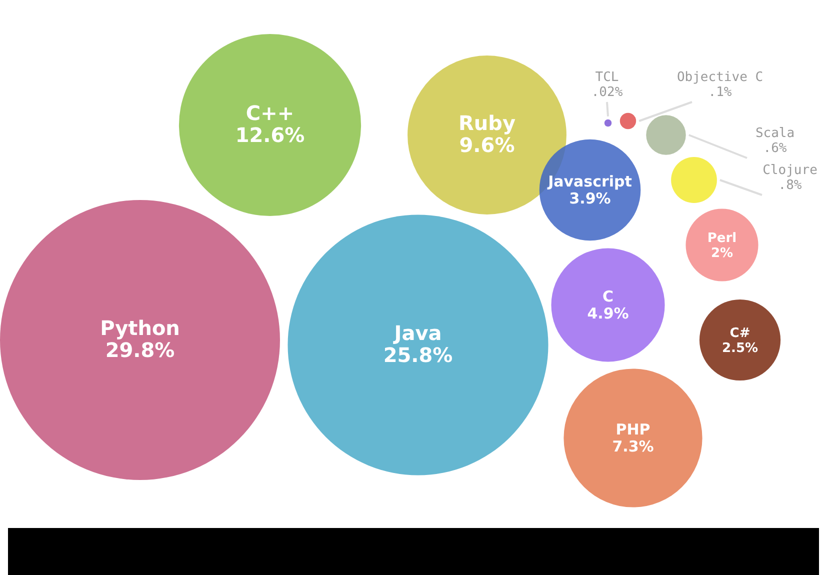  What do you see at coordinates (720, 92) in the screenshot?
I see `data-label: .1%` at bounding box center [720, 92].